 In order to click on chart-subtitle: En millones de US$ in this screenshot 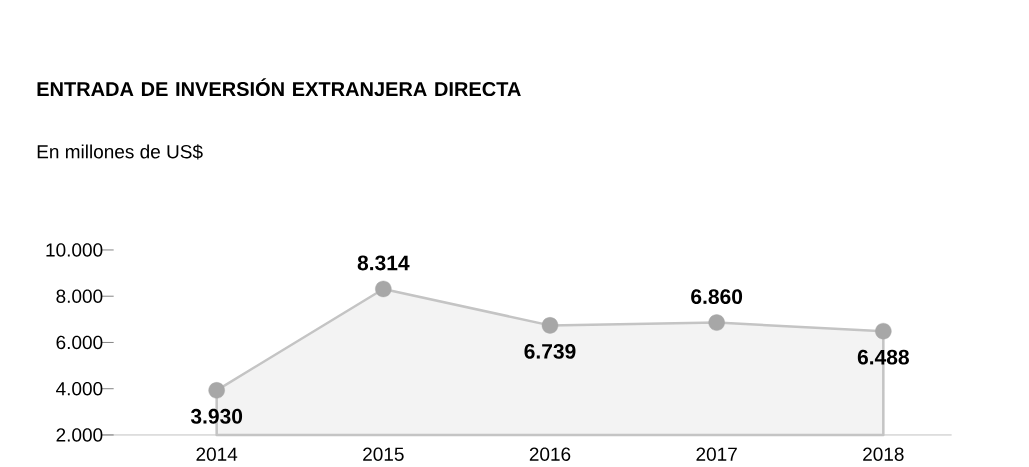, I will do `click(120, 152)`.